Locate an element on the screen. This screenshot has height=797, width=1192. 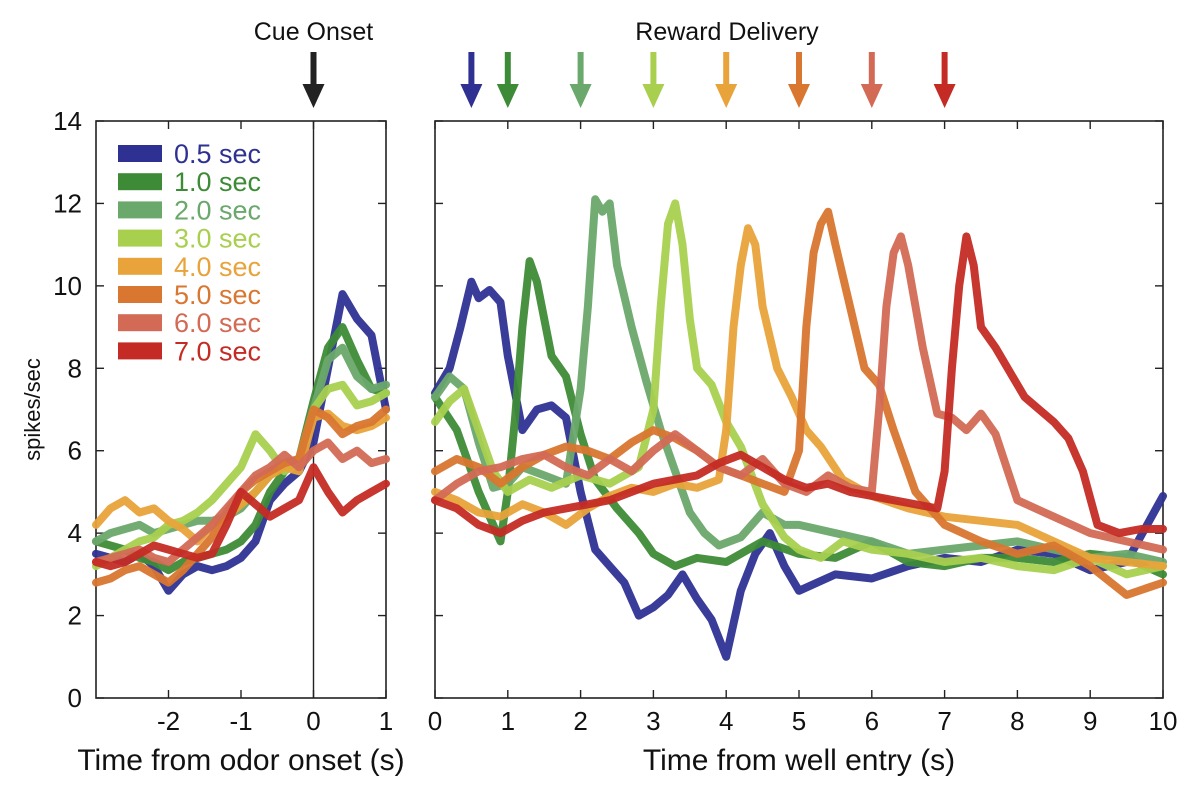
y-tick-label: 14 is located at coordinates (67, 121).